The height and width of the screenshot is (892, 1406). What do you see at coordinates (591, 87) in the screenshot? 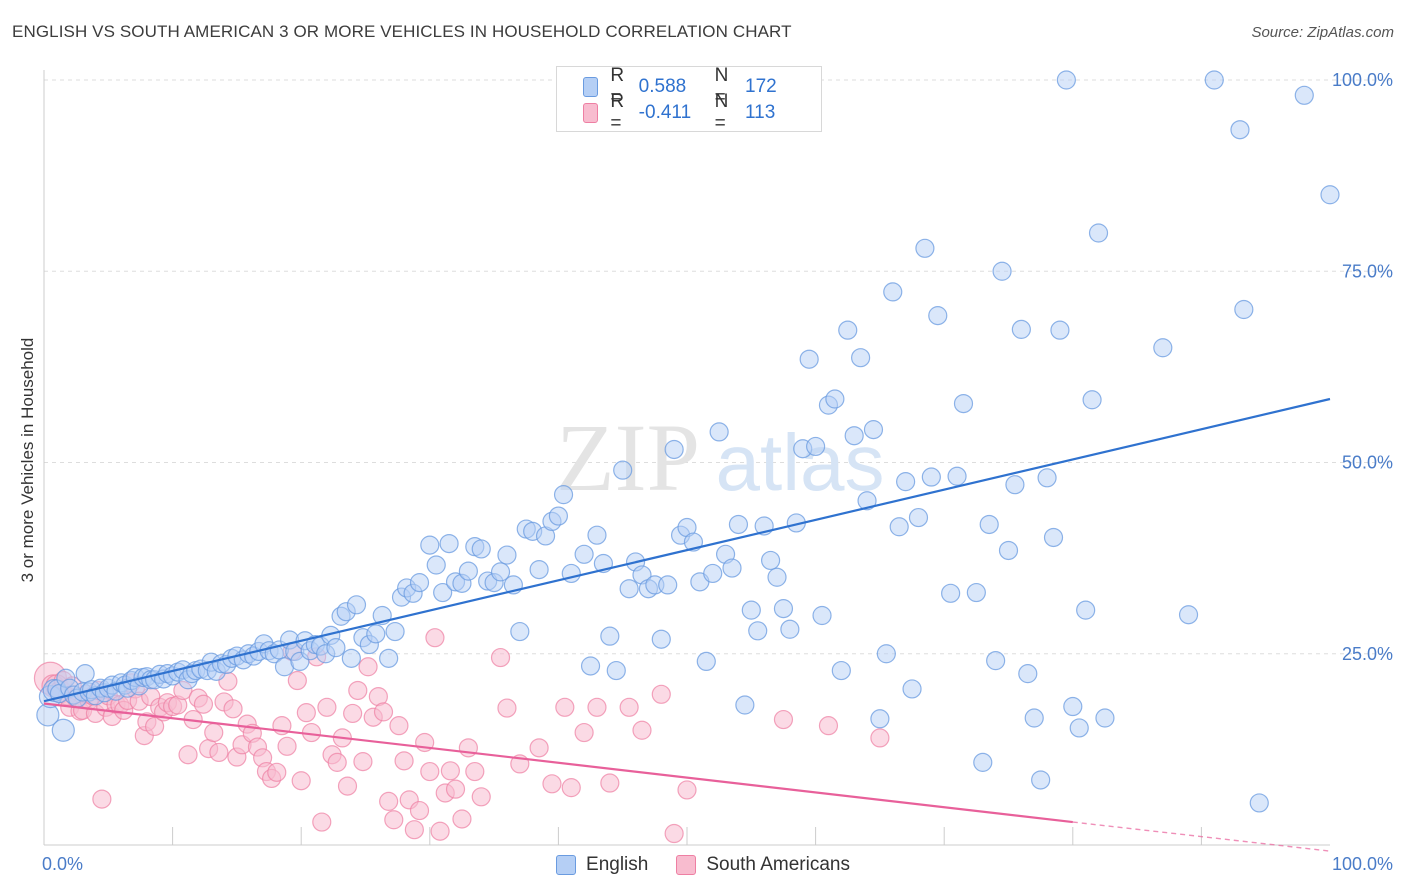
I see `english-swatch` at bounding box center [591, 87].